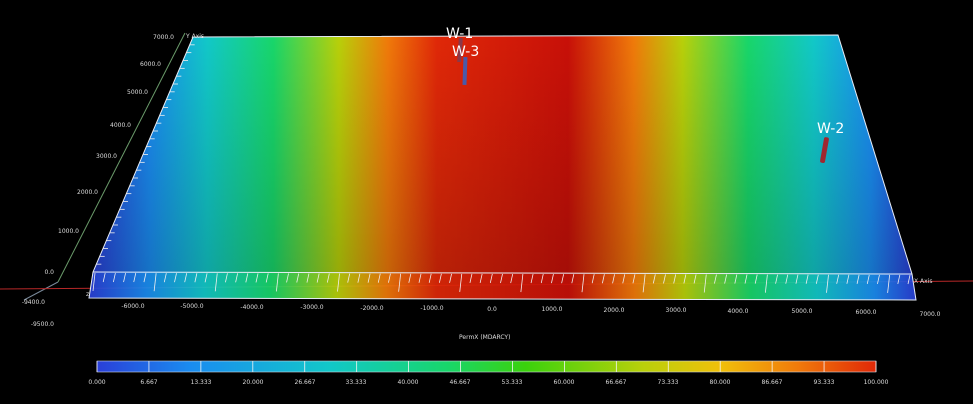 Image resolution: width=973 pixels, height=404 pixels. Describe the element at coordinates (486, 366) in the screenshot. I see `color-bar-ticks` at that location.